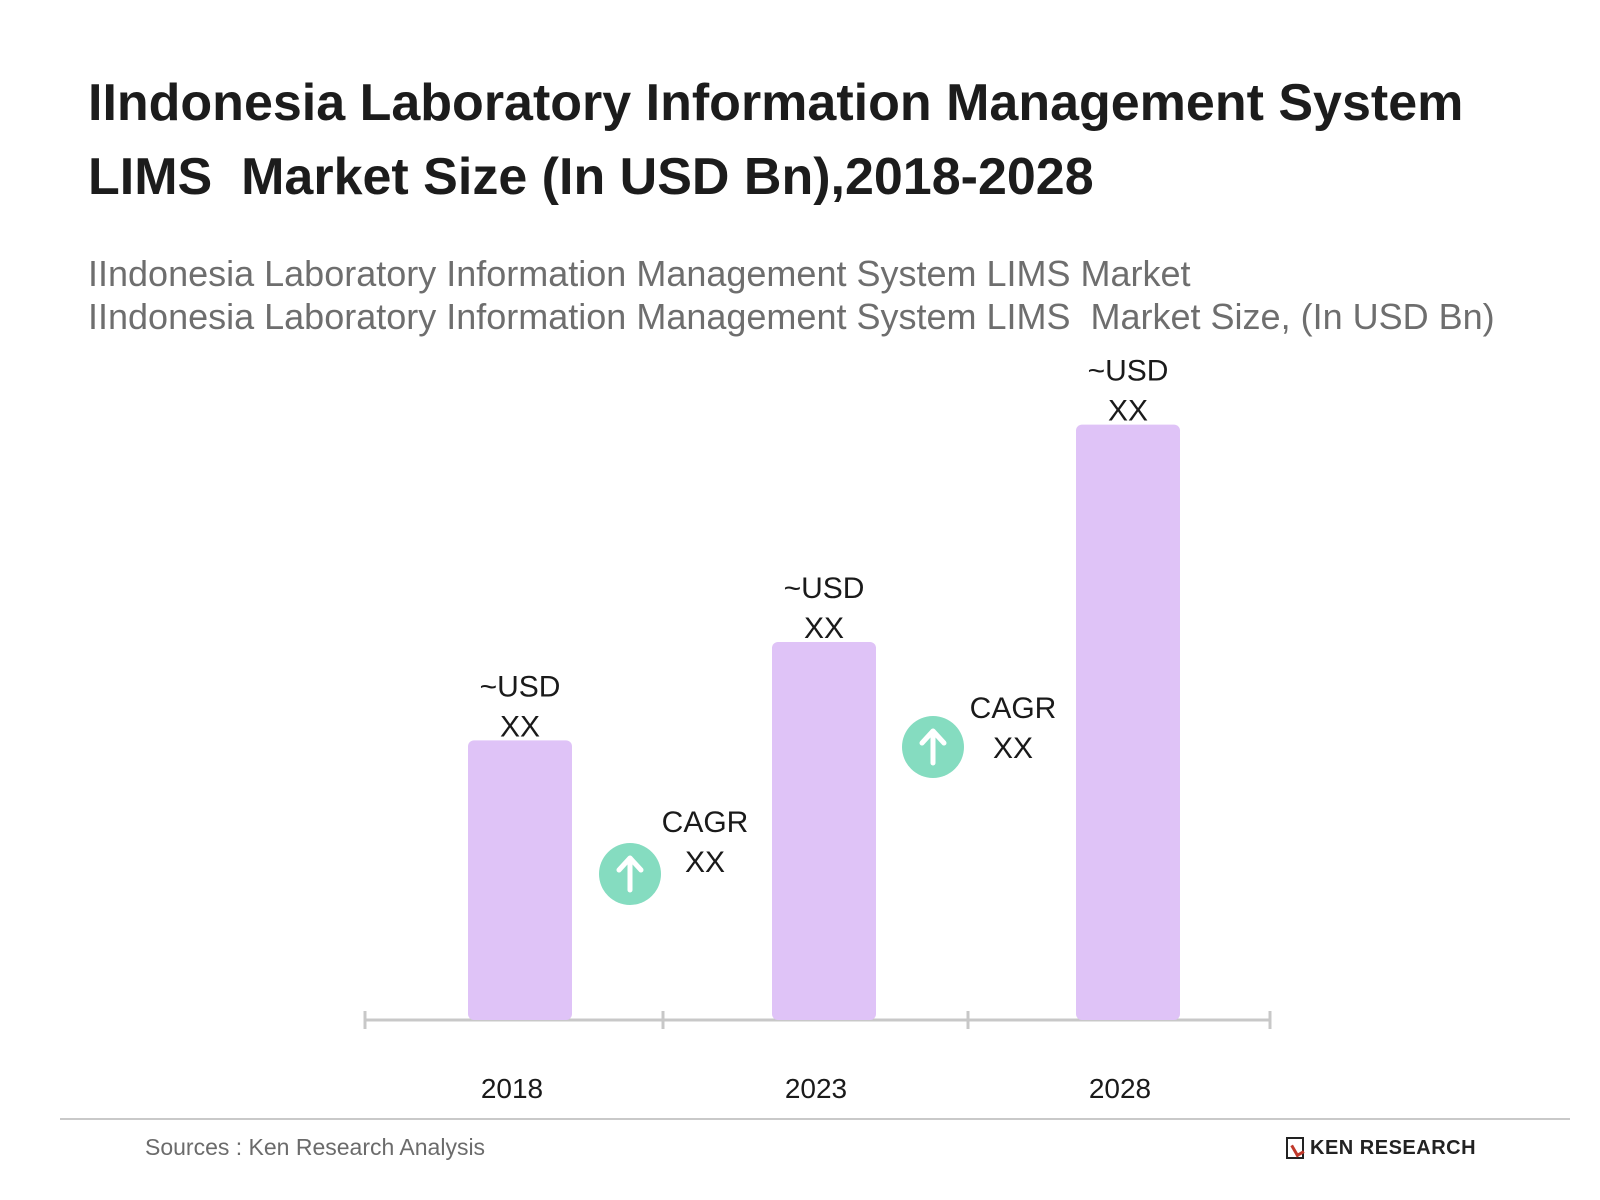  I want to click on brand: KEN RESEARCH, so click(1381, 1148).